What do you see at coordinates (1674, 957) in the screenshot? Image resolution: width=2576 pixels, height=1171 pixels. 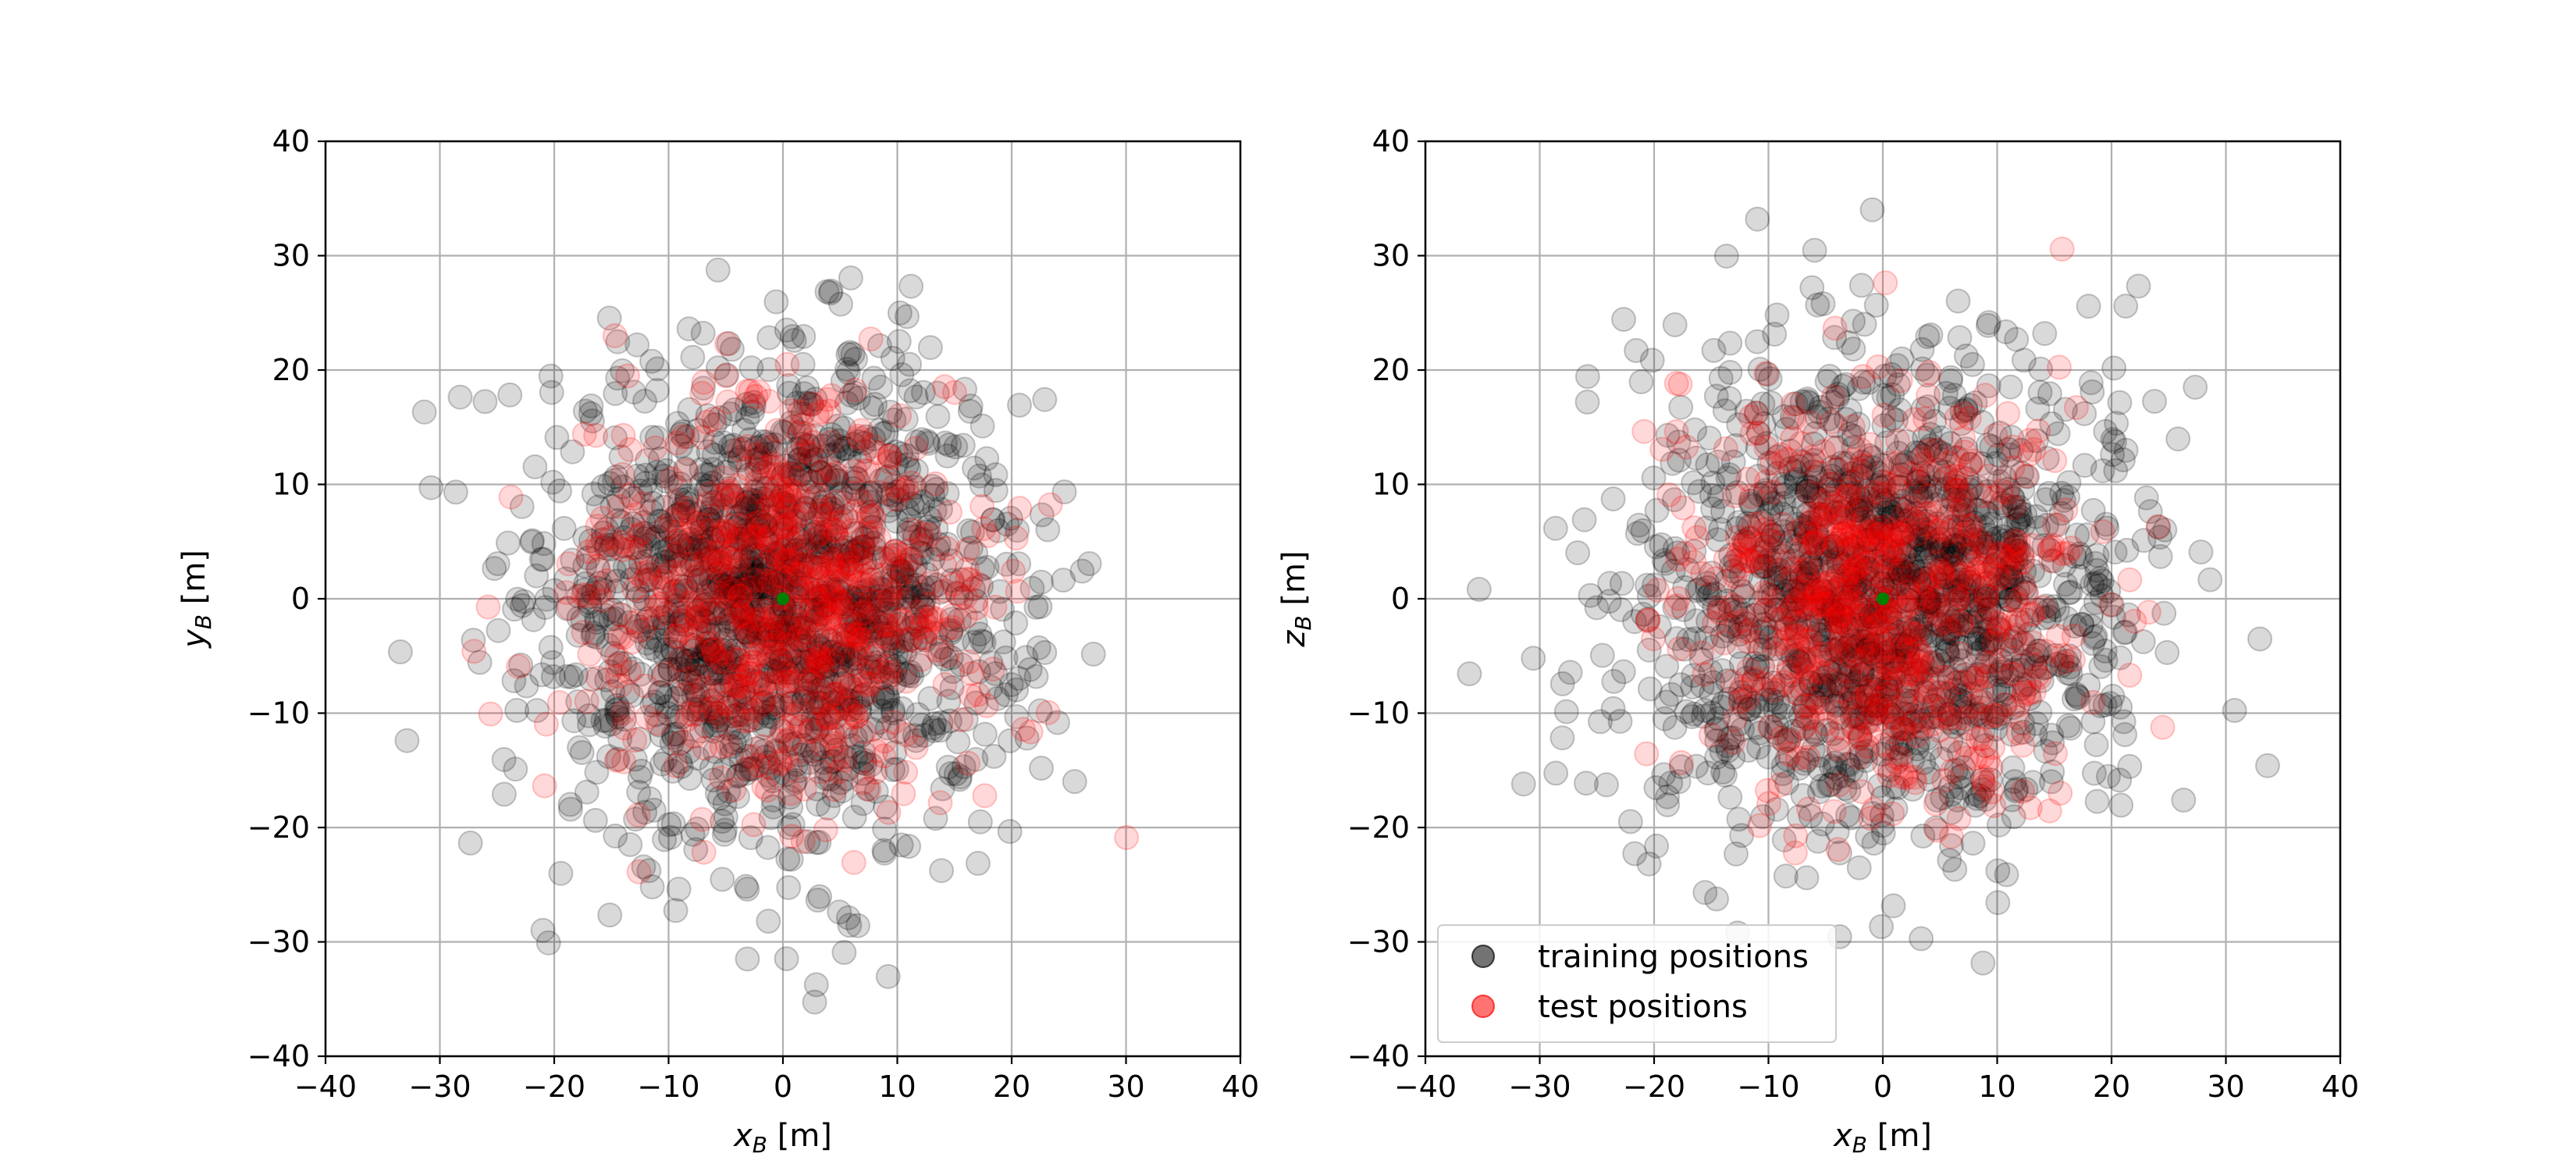 I see `legend-label: training positions` at bounding box center [1674, 957].